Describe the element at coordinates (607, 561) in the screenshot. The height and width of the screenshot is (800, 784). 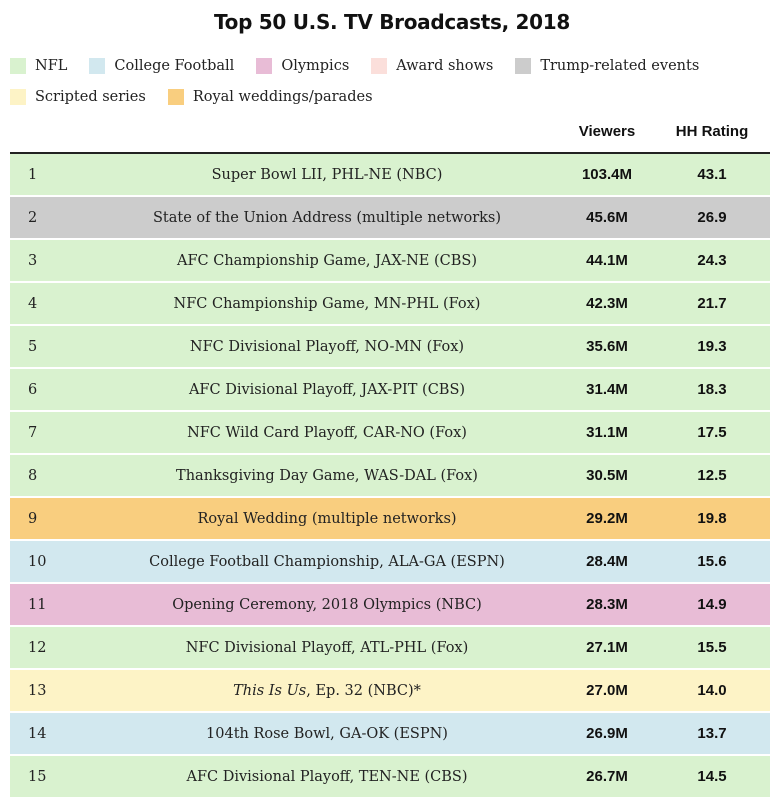
I see `viewers-cell: 28.4M` at that location.